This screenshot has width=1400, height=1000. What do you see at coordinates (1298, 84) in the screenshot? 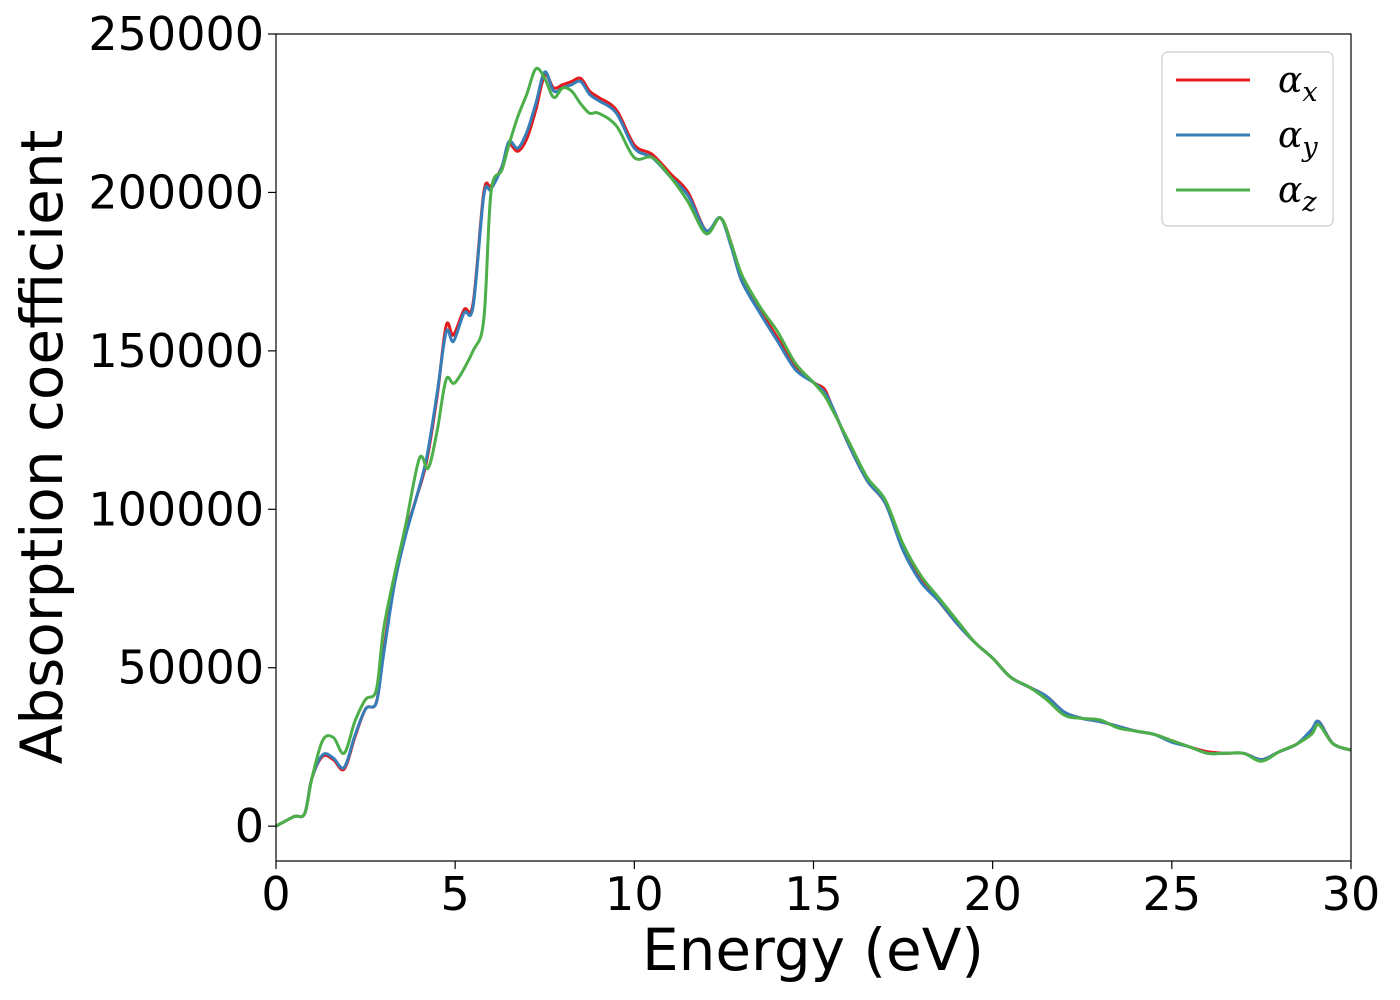
I see `legend-label-alpha-x: αx` at bounding box center [1298, 84].